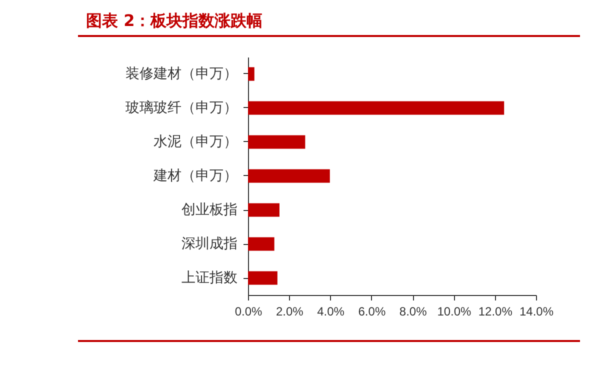 The width and height of the screenshot is (614, 380). What do you see at coordinates (248, 311) in the screenshot?
I see `x-tick-label: 0.0%` at bounding box center [248, 311].